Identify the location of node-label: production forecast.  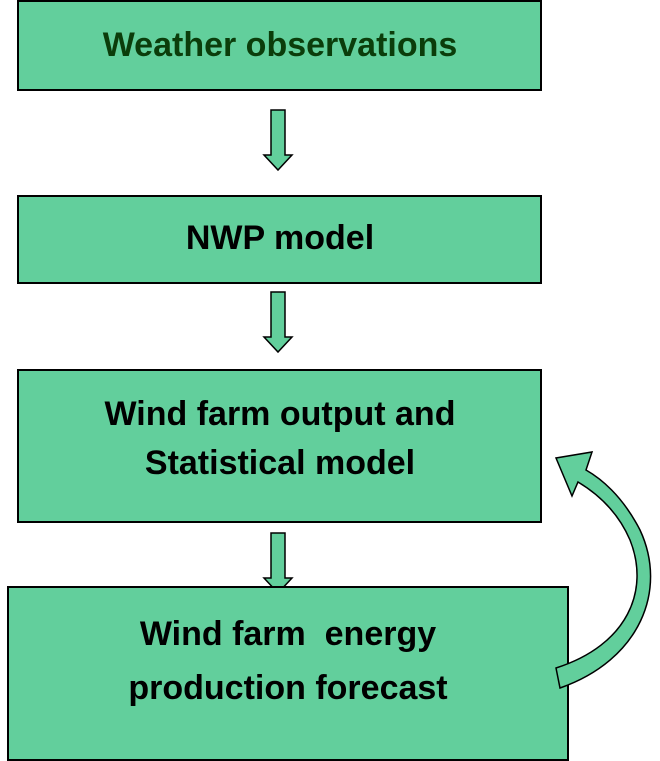
(287, 688).